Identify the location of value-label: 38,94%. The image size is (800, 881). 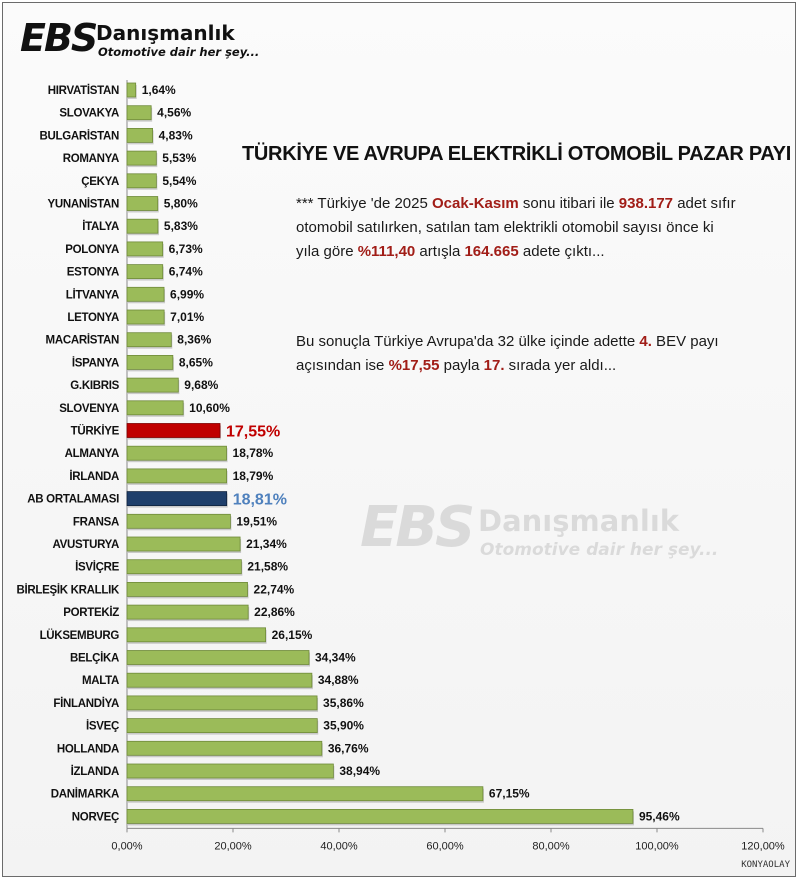
(359, 771).